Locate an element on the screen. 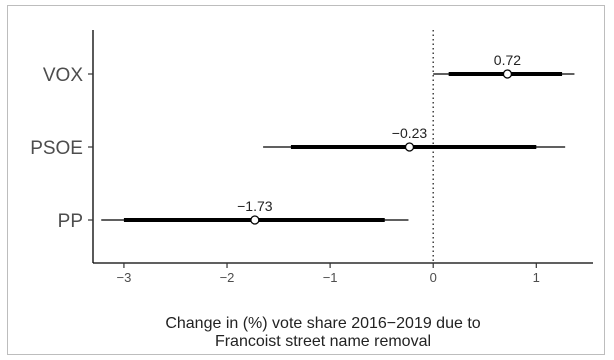 Image resolution: width=614 pixels, height=360 pixels. data-label: −0.23 is located at coordinates (410, 133).